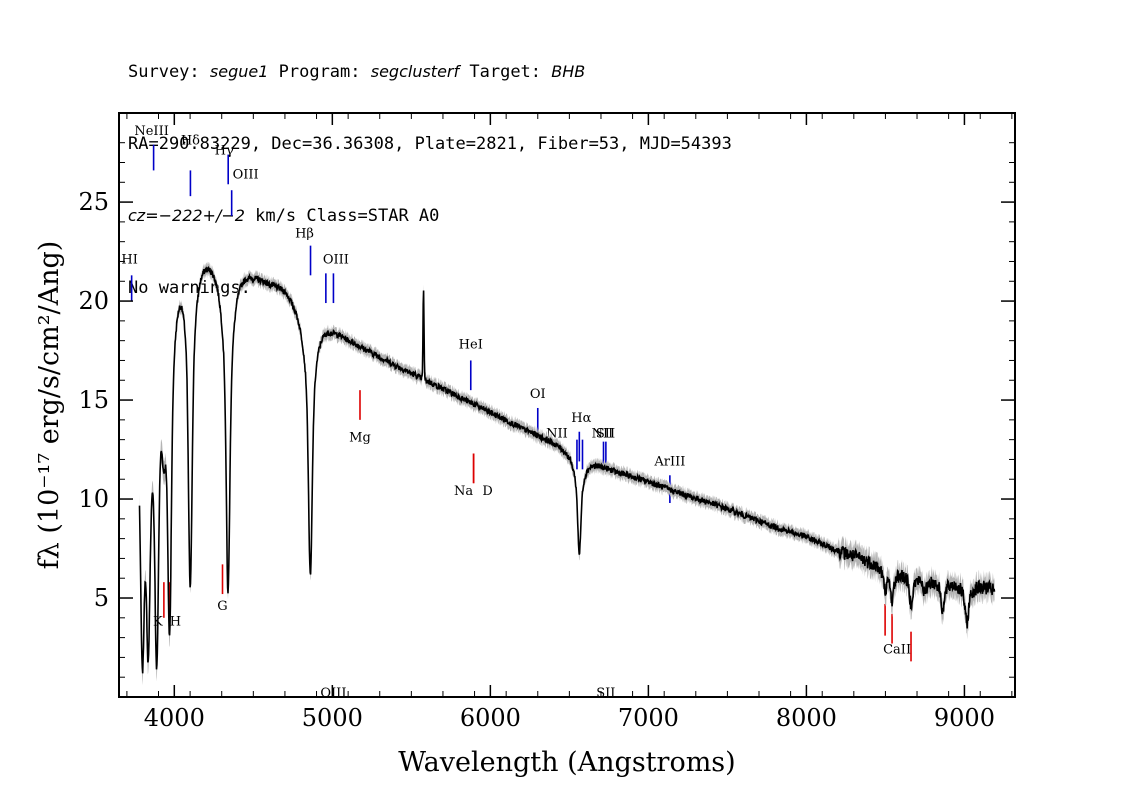 The width and height of the screenshot is (1134, 810). What do you see at coordinates (964, 718) in the screenshot?
I see `x-tick-label: 9000` at bounding box center [964, 718].